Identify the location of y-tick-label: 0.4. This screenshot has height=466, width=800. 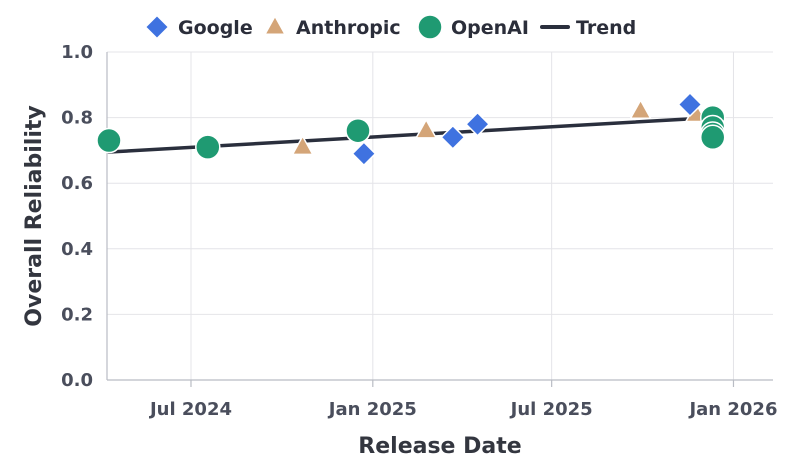
(77, 249).